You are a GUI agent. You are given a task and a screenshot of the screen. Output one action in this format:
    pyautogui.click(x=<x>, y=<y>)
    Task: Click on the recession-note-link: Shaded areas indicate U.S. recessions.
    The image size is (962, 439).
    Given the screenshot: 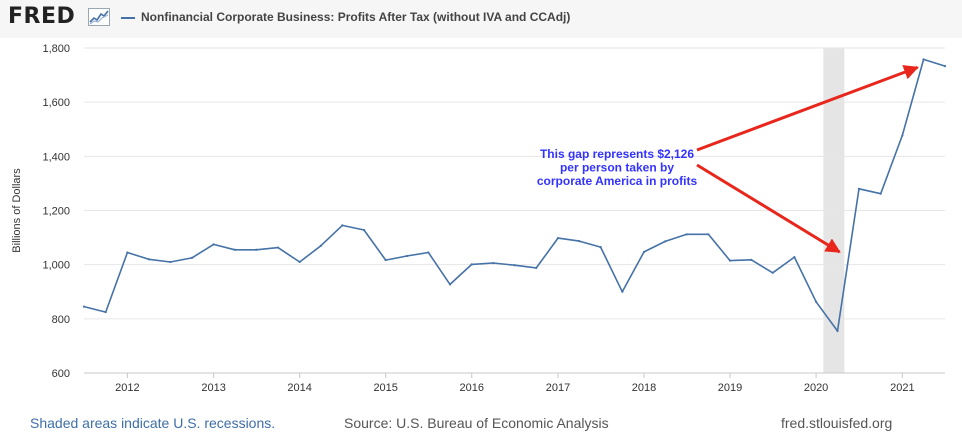 What is the action you would take?
    pyautogui.click(x=153, y=423)
    